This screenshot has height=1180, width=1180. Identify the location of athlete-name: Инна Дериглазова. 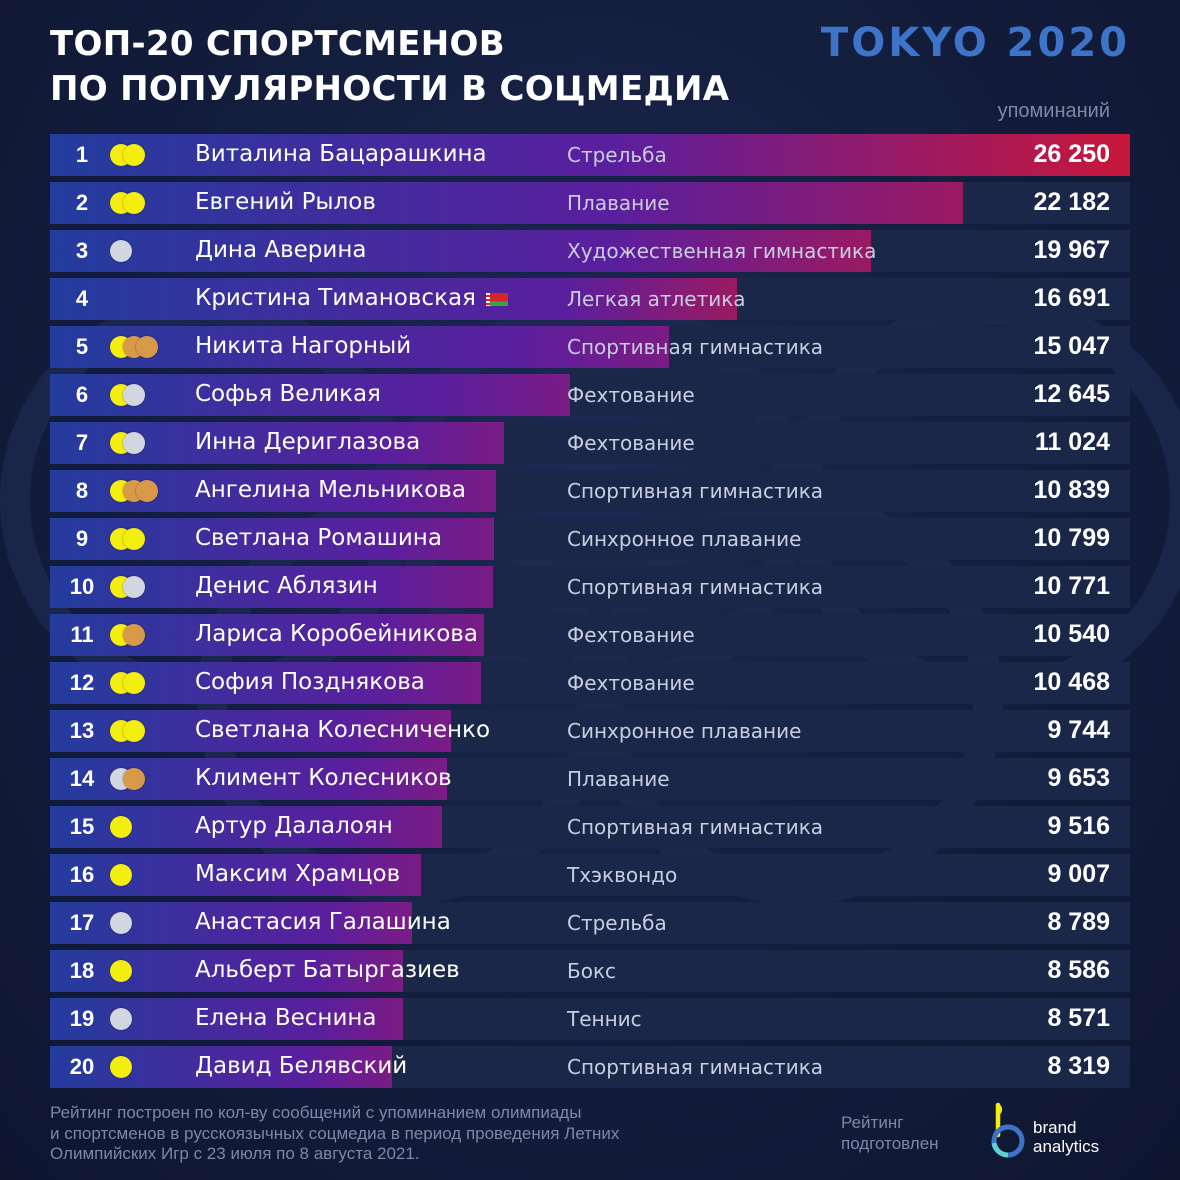
(307, 442).